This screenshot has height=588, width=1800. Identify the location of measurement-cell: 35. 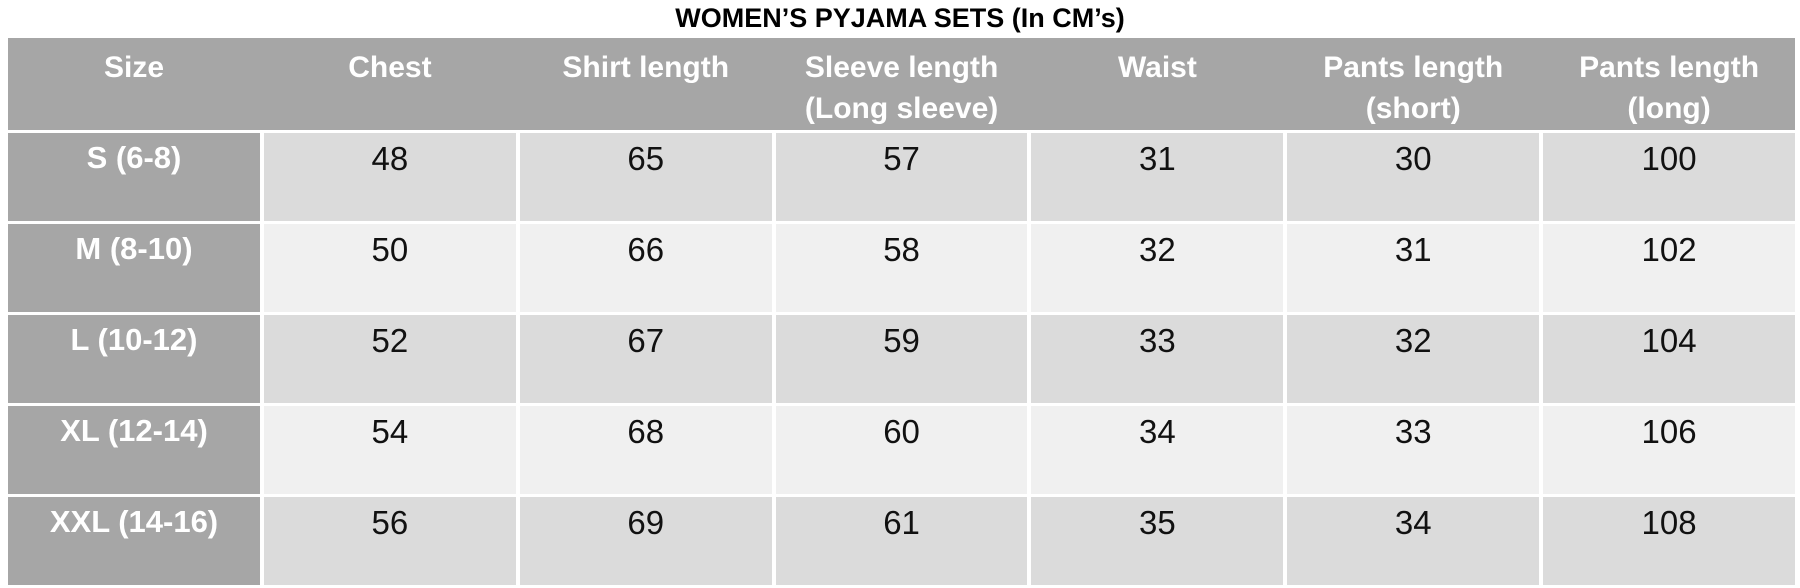
(1157, 541).